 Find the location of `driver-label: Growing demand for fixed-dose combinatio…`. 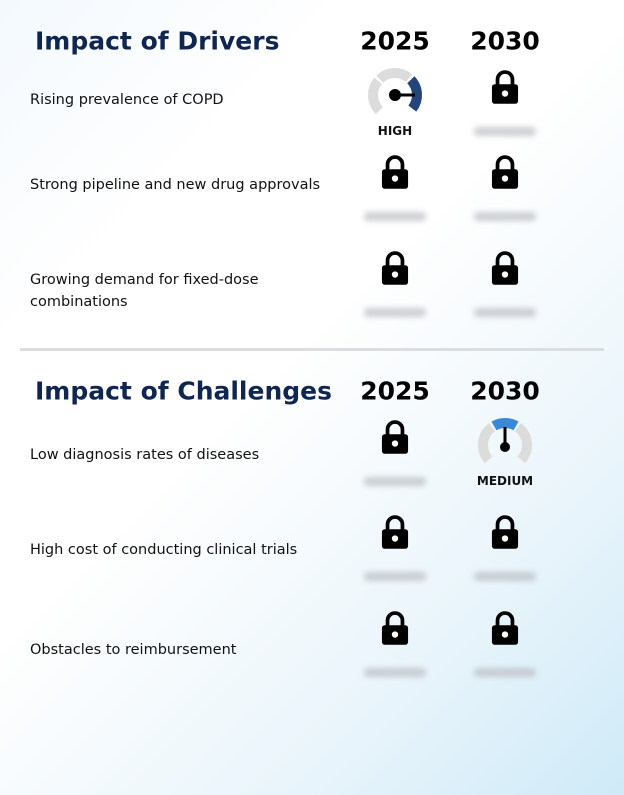

driver-label: Growing demand for fixed-dose combinatio… is located at coordinates (144, 291).